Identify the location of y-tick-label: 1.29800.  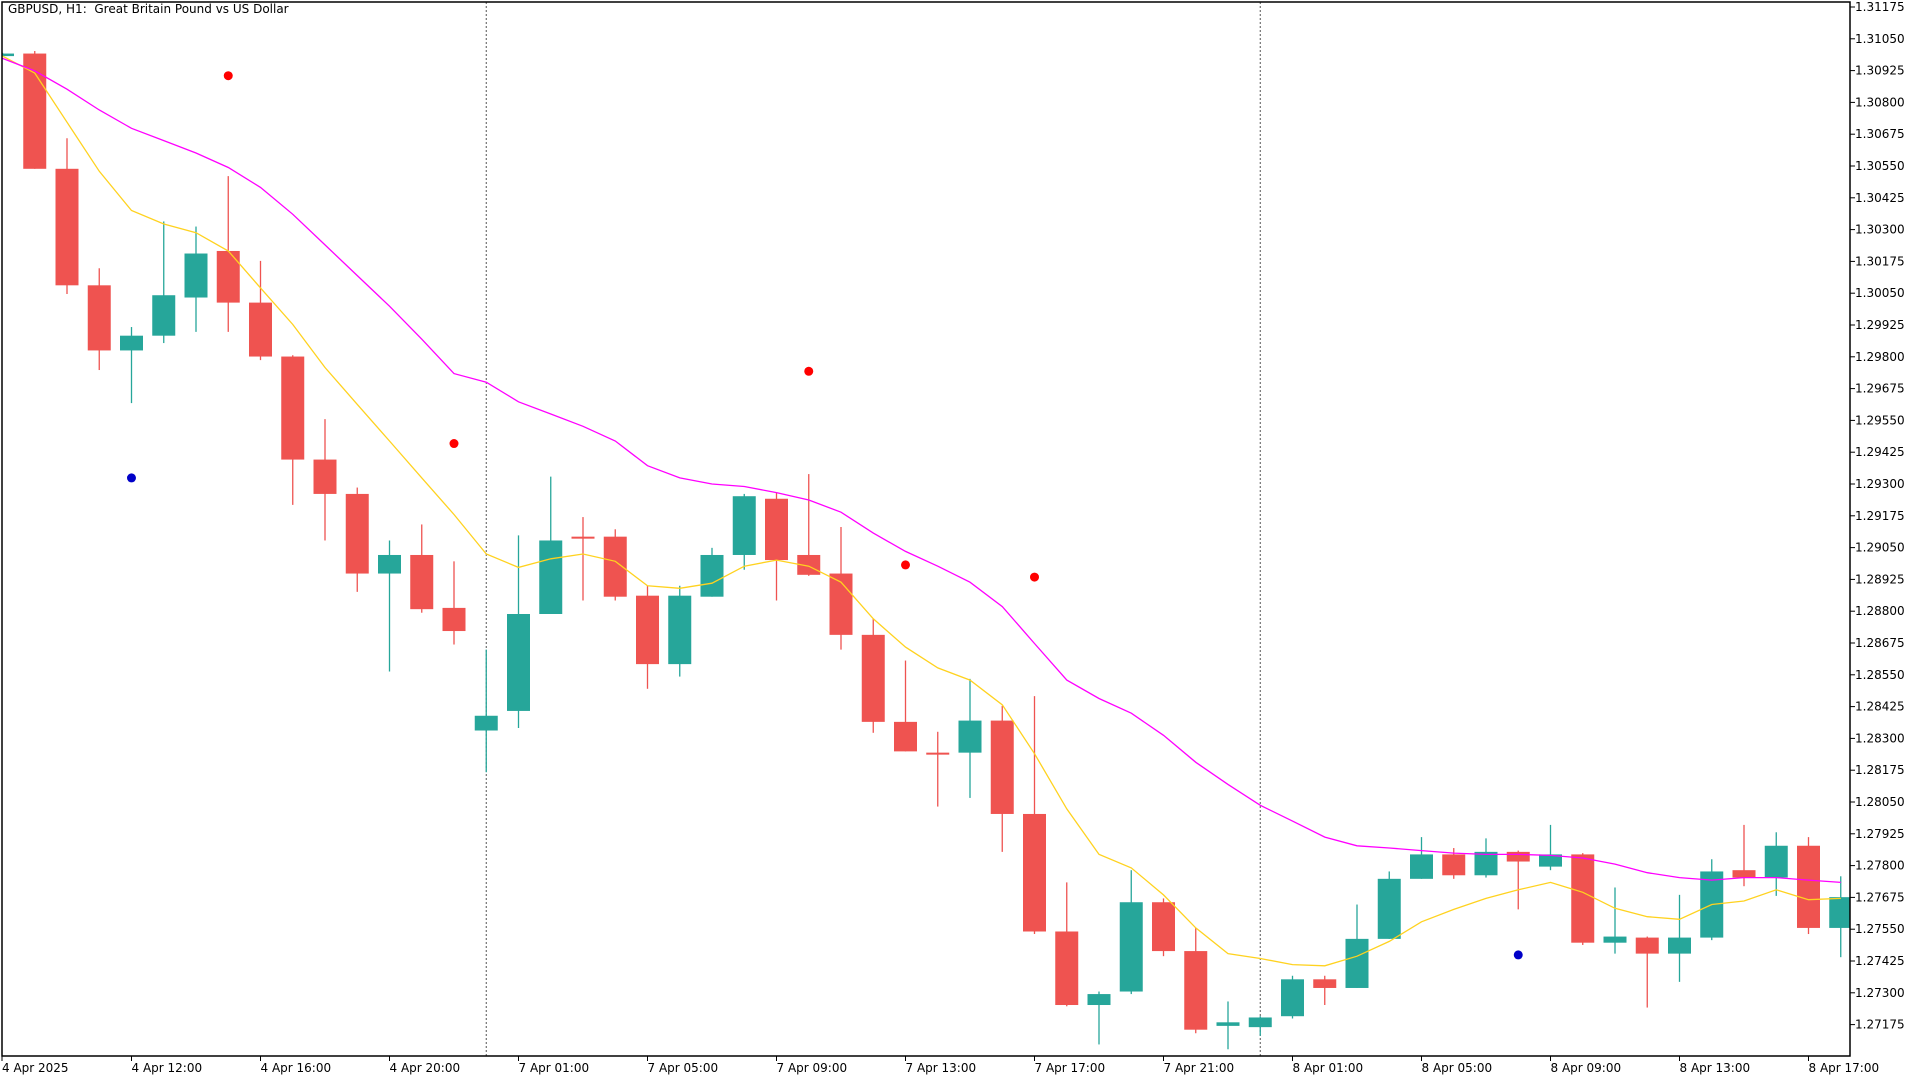
(1880, 357).